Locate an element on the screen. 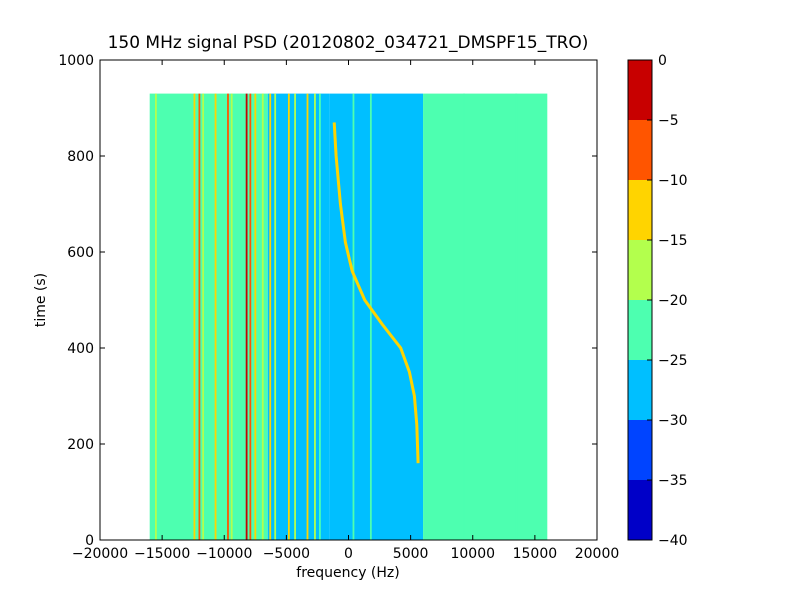  colorbar-tick-label: −25 is located at coordinates (673, 361).